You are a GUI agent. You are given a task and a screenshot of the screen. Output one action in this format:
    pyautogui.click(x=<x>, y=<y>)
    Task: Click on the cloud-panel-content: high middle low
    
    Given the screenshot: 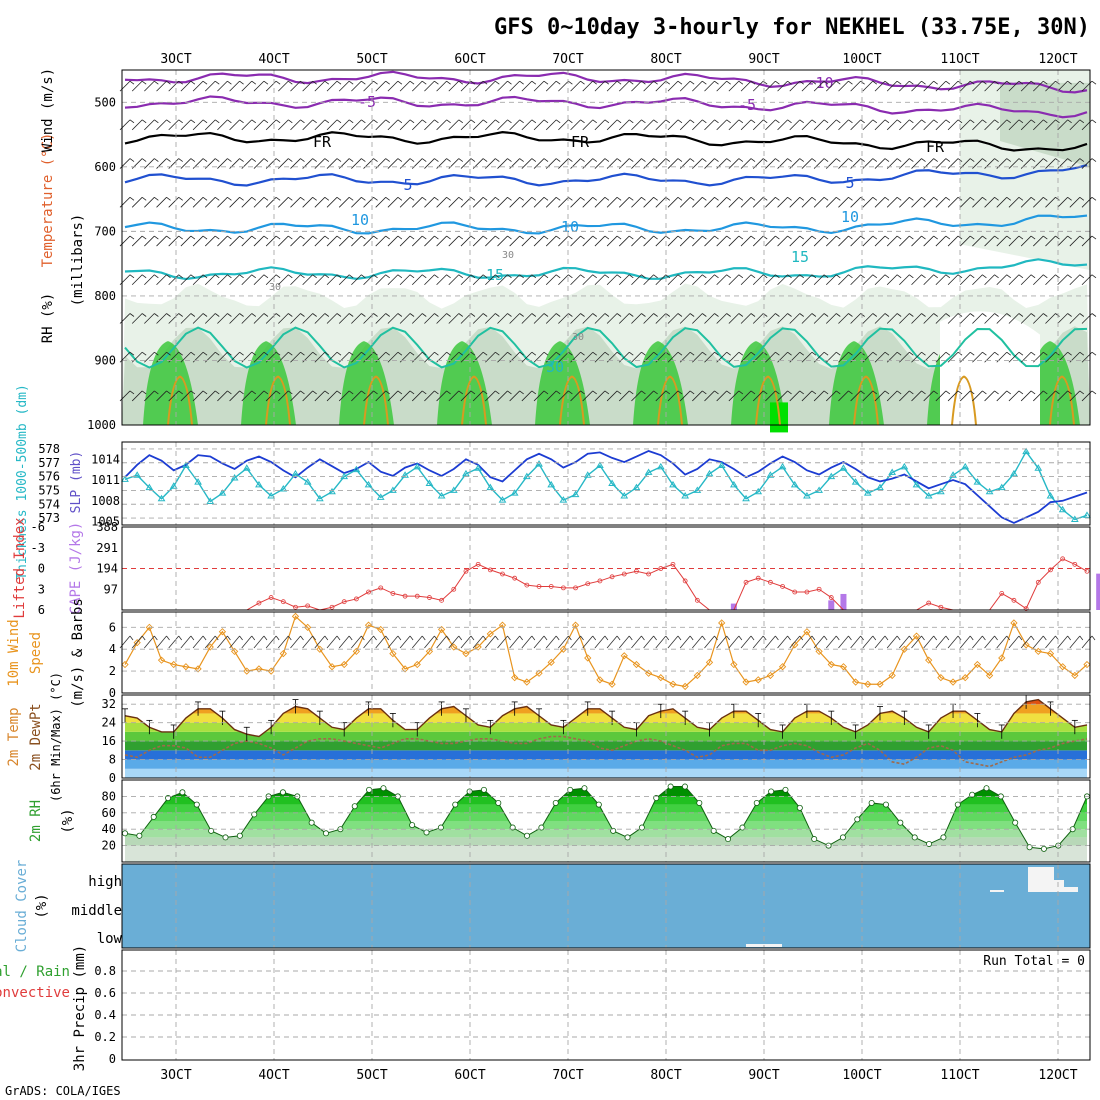 What is the action you would take?
    pyautogui.click(x=574, y=907)
    